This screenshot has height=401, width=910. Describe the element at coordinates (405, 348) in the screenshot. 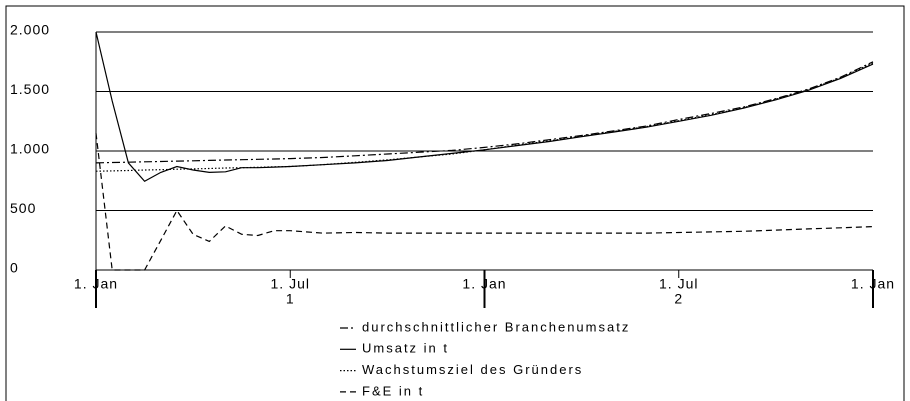

I see `legend-label: Umsatz in t` at that location.